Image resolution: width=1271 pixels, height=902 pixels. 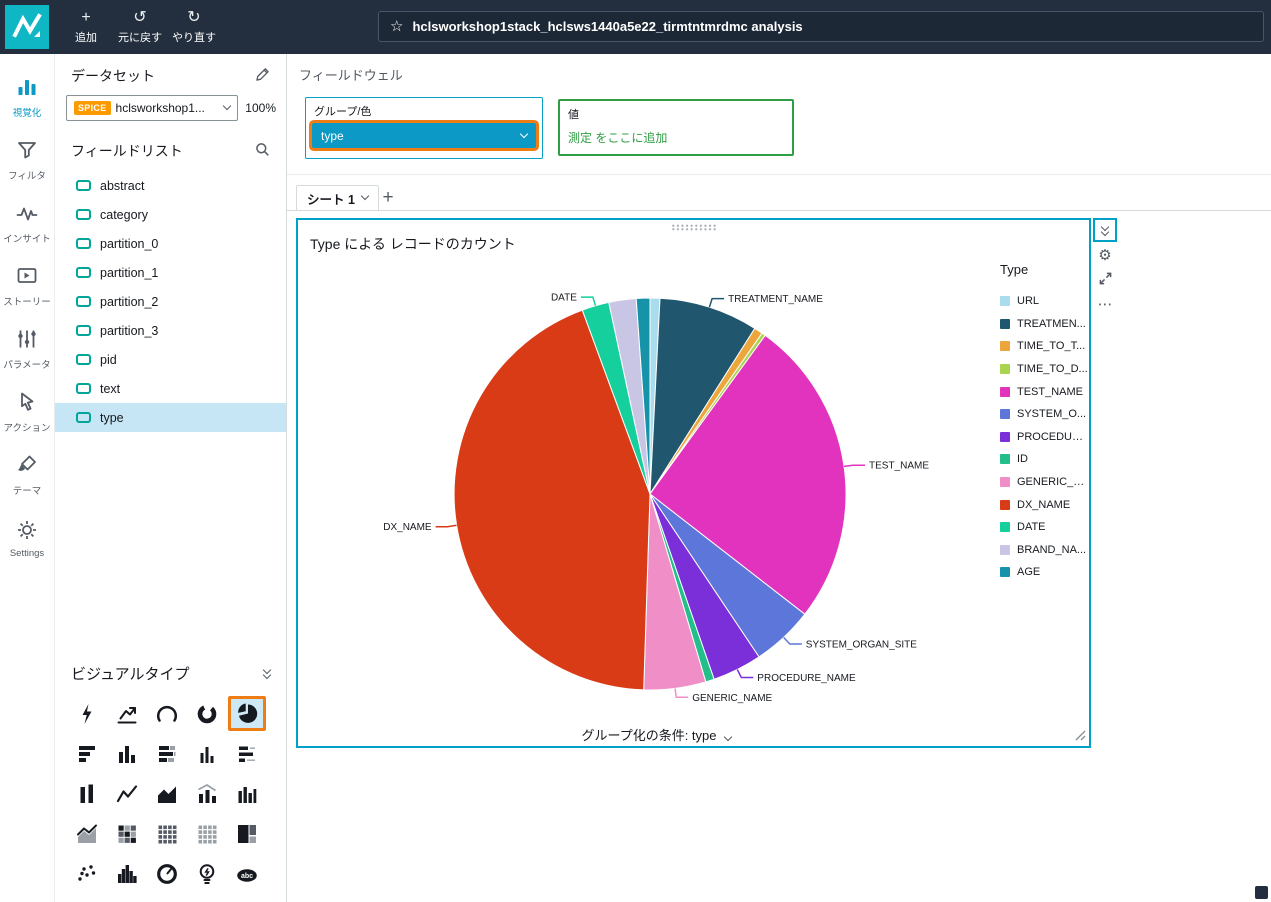 I want to click on undo-button: ↺ 元に戻す, so click(x=140, y=27).